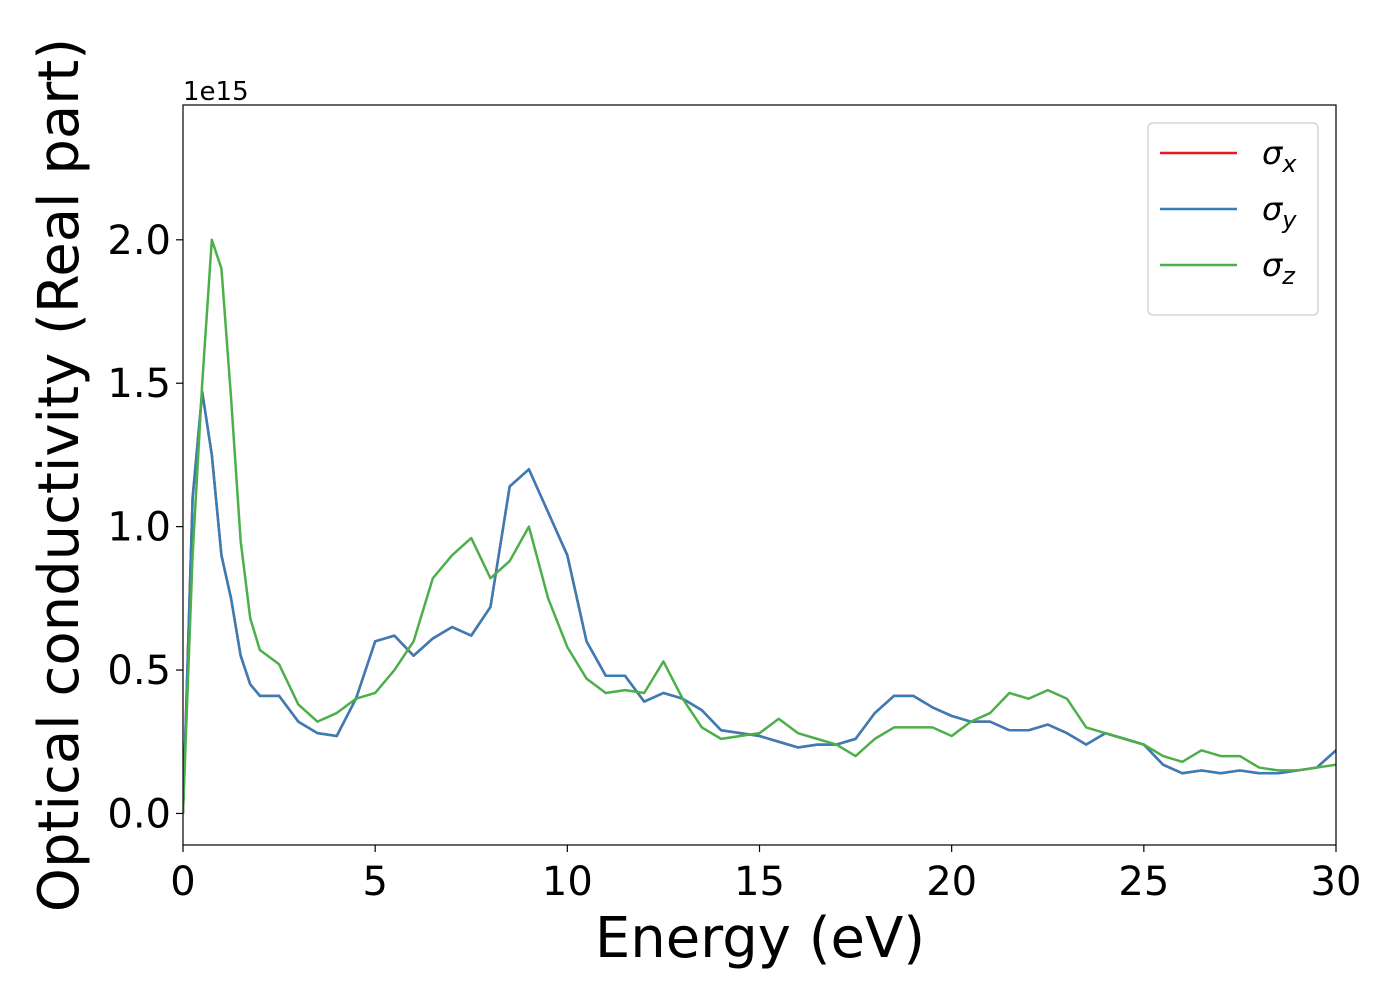 The width and height of the screenshot is (1400, 1000). I want to click on x-tick-label: 30, so click(1336, 882).